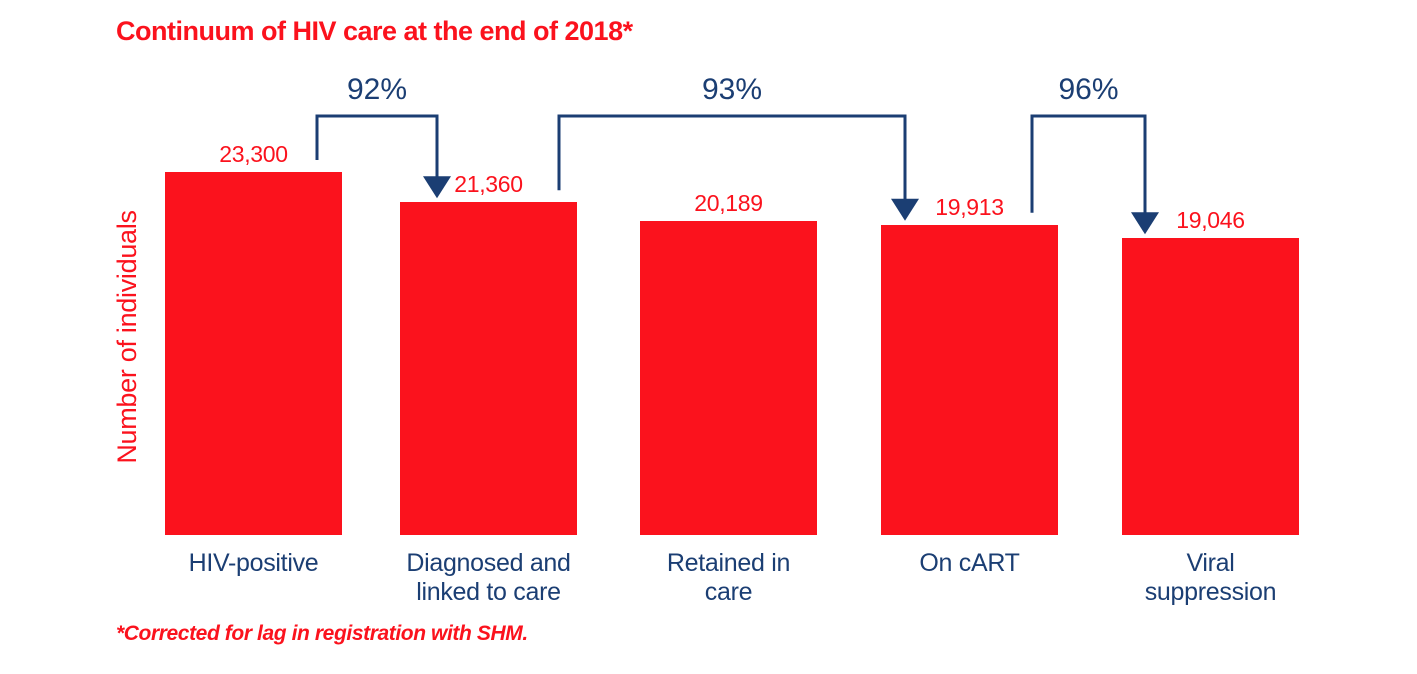  I want to click on value-label-retained-in: 20,189, so click(728, 202).